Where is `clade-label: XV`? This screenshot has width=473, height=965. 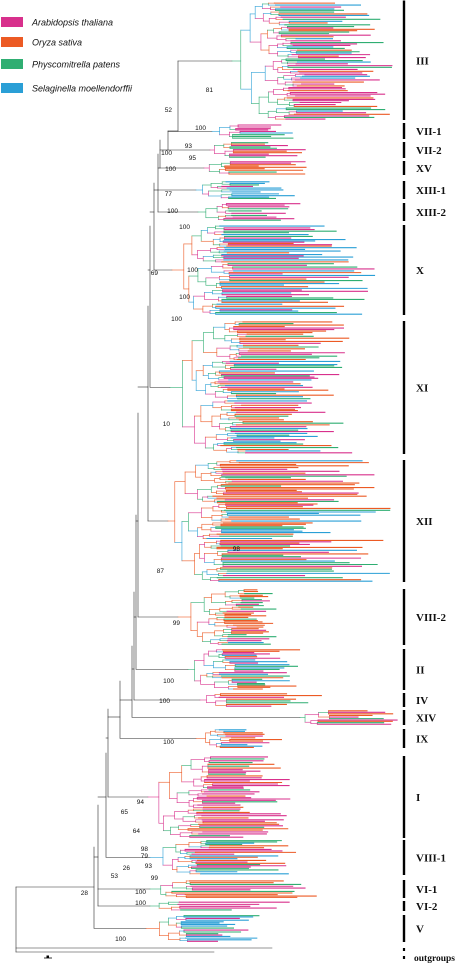
clade-label: XV is located at coordinates (424, 169).